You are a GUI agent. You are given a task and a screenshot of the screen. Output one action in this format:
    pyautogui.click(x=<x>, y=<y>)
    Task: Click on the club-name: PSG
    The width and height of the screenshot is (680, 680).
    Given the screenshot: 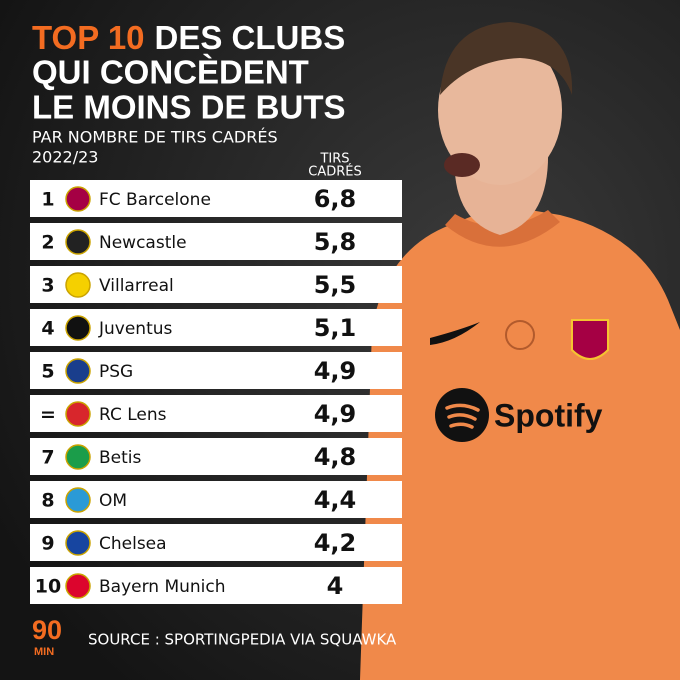 What is the action you would take?
    pyautogui.click(x=116, y=372)
    